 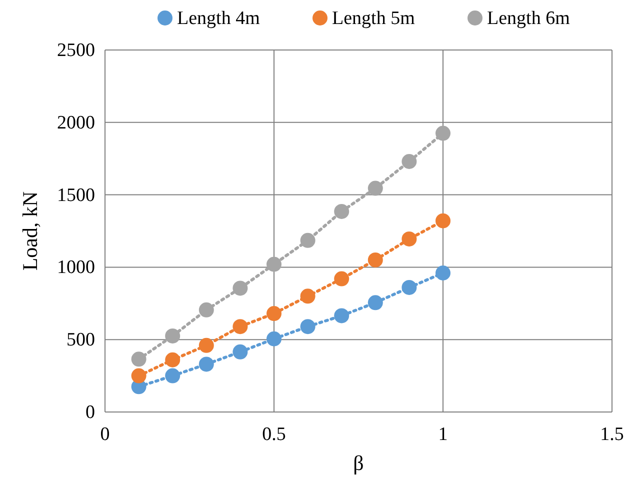 I want to click on x-tick-label: 0.5, so click(x=274, y=434).